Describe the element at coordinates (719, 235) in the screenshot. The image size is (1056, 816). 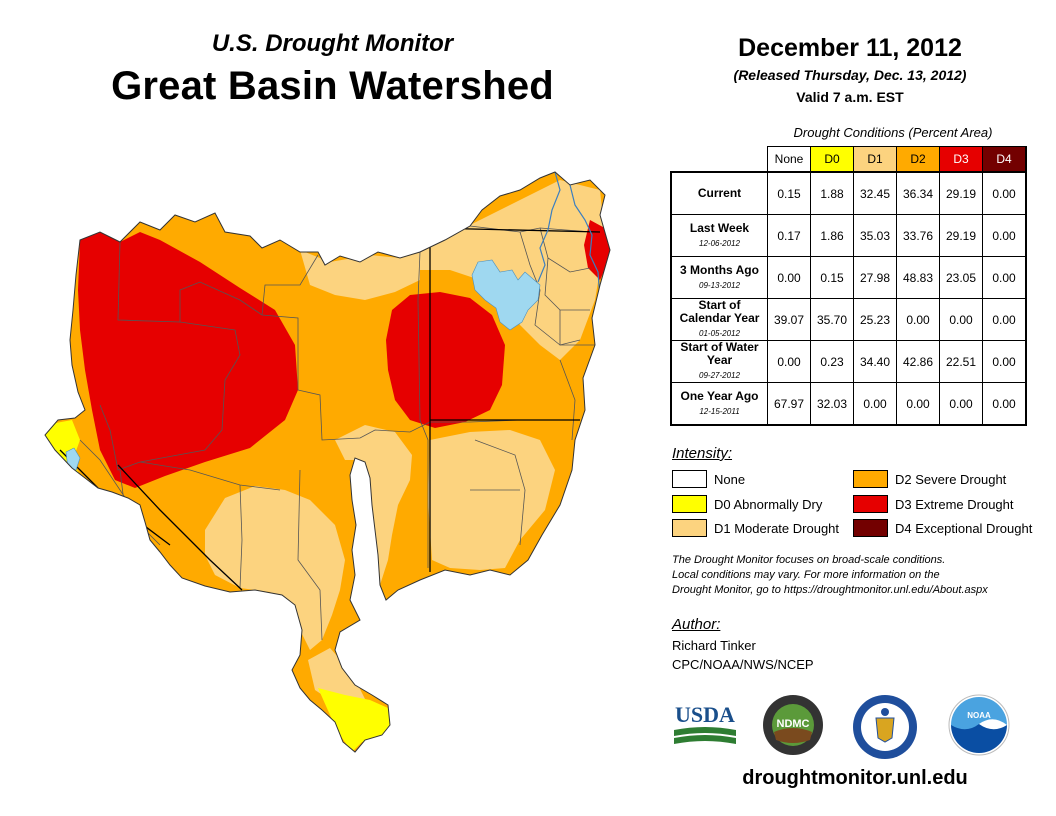
I see `row-label: Last Week 12-06-2012` at that location.